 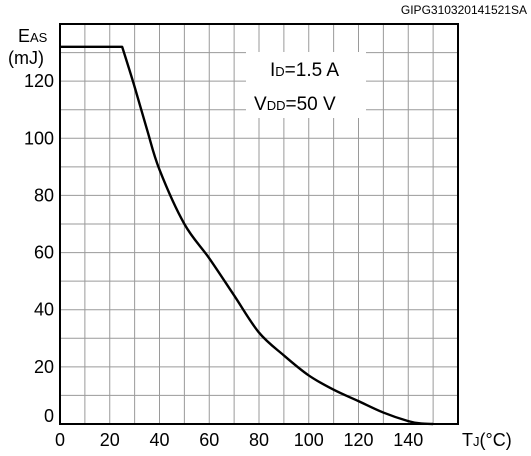 What do you see at coordinates (49, 416) in the screenshot?
I see `y-tick-label: 0` at bounding box center [49, 416].